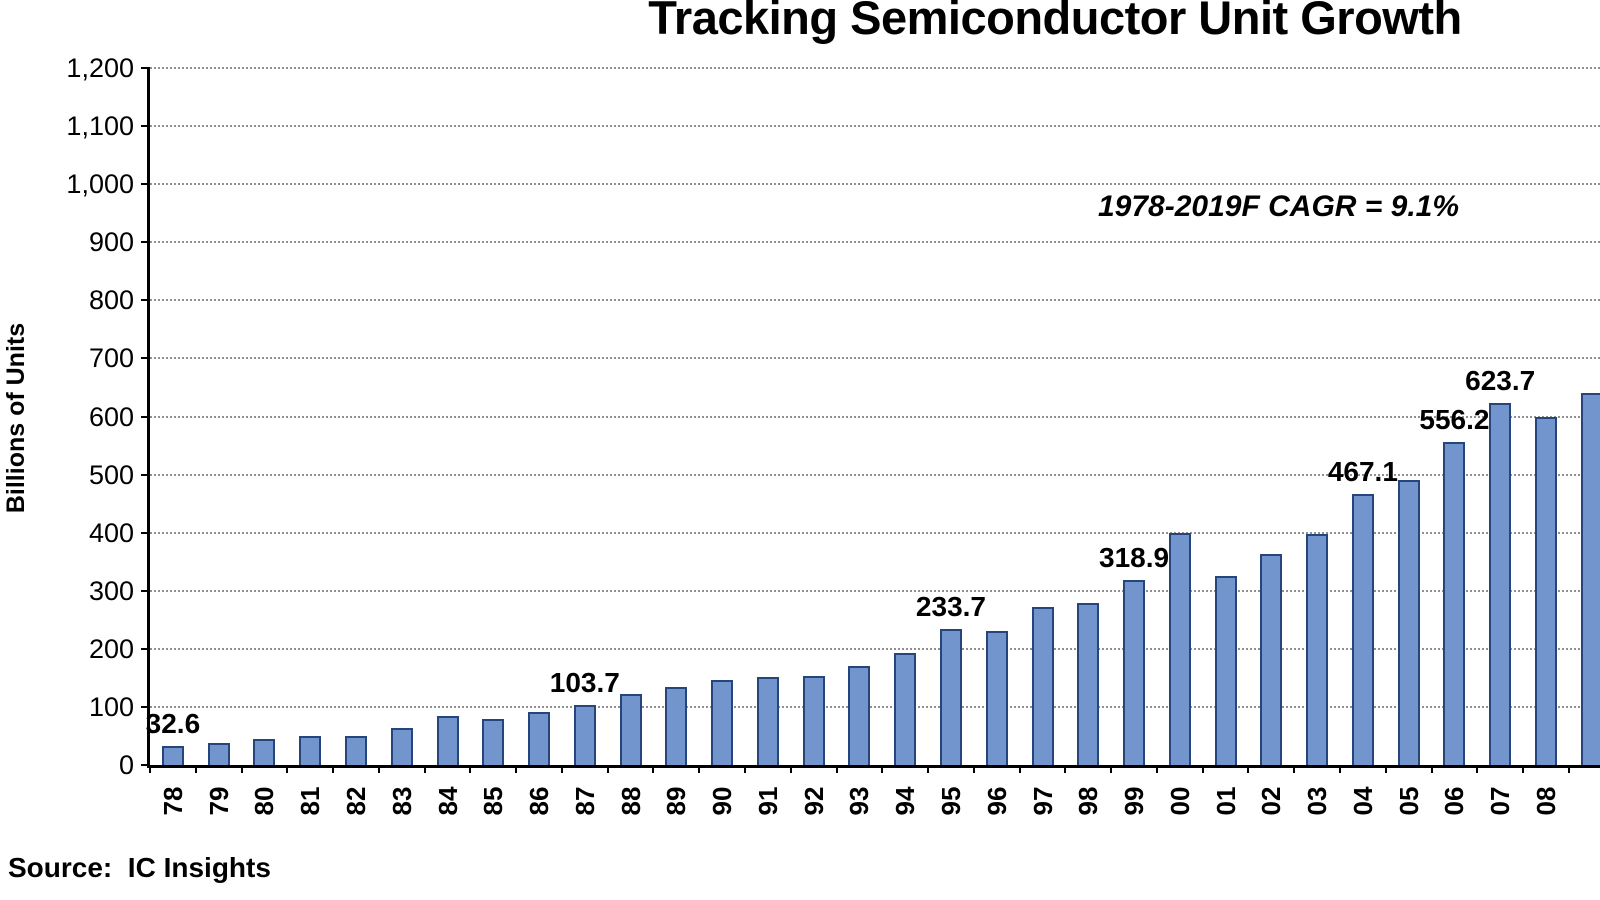 The height and width of the screenshot is (900, 1600). What do you see at coordinates (111, 590) in the screenshot?
I see `y-axis-tick-label: 300` at bounding box center [111, 590].